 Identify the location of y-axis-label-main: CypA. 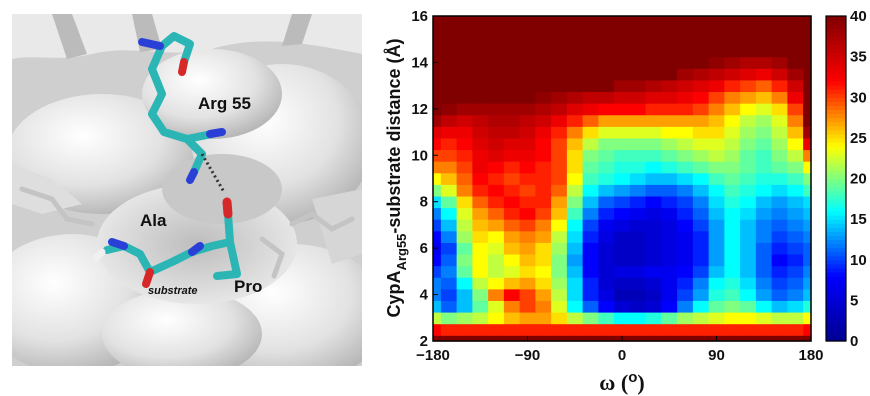
(394, 293).